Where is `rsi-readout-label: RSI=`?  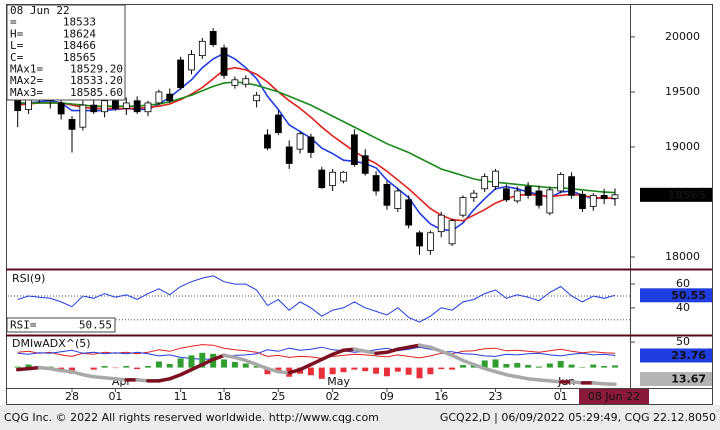 rsi-readout-label: RSI= is located at coordinates (23, 325).